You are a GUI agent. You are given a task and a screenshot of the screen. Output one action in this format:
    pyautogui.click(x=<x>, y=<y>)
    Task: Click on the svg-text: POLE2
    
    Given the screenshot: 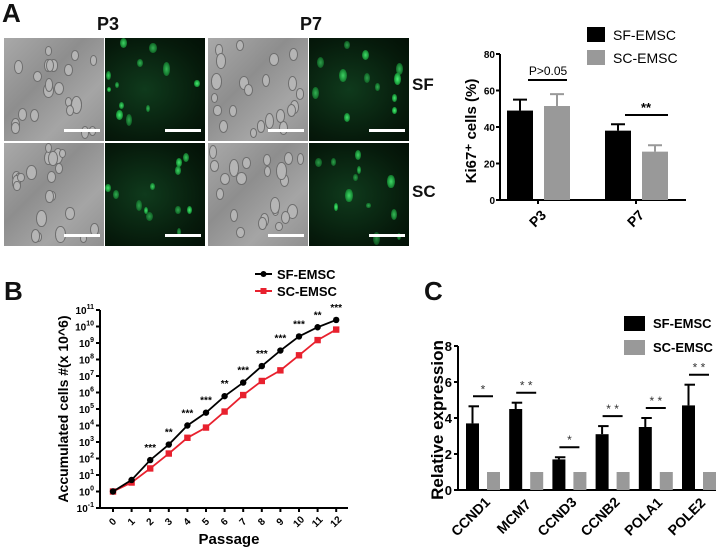 What is the action you would take?
    pyautogui.click(x=687, y=516)
    